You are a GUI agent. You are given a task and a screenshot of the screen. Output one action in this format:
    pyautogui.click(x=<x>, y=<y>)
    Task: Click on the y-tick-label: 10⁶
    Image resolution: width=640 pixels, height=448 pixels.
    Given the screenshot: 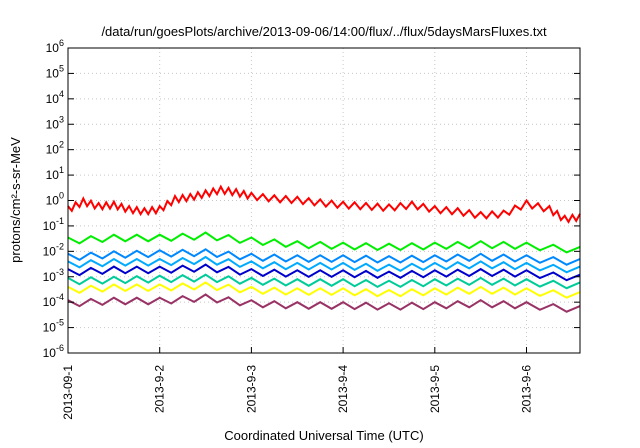 What is the action you would take?
    pyautogui.click(x=55, y=46)
    